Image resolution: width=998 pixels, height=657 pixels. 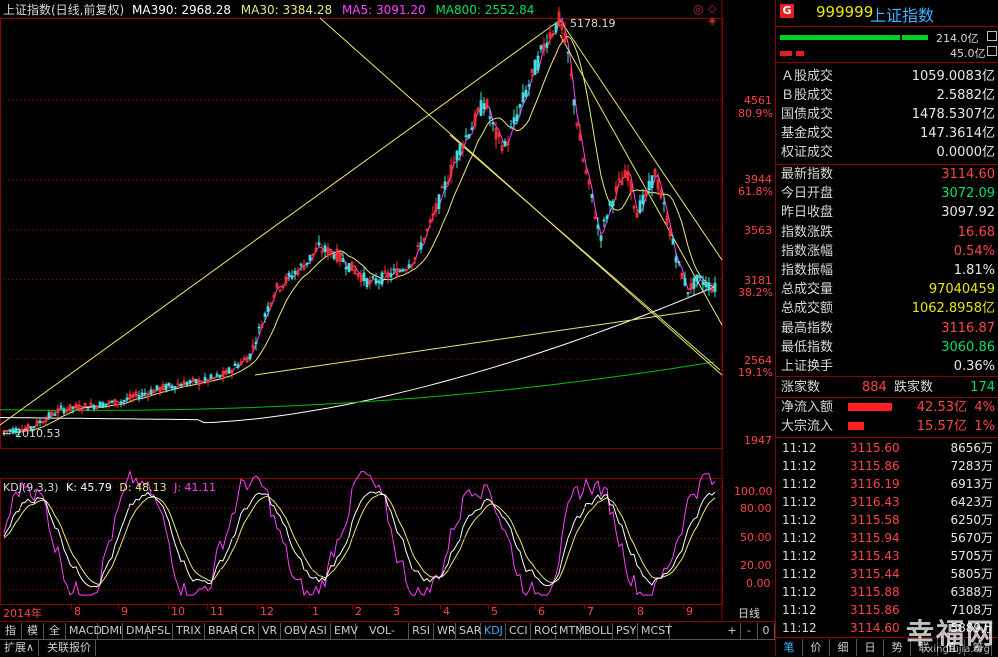 What do you see at coordinates (382, 638) in the screenshot?
I see `indicator-tab: VOL-TDX` at bounding box center [382, 638].